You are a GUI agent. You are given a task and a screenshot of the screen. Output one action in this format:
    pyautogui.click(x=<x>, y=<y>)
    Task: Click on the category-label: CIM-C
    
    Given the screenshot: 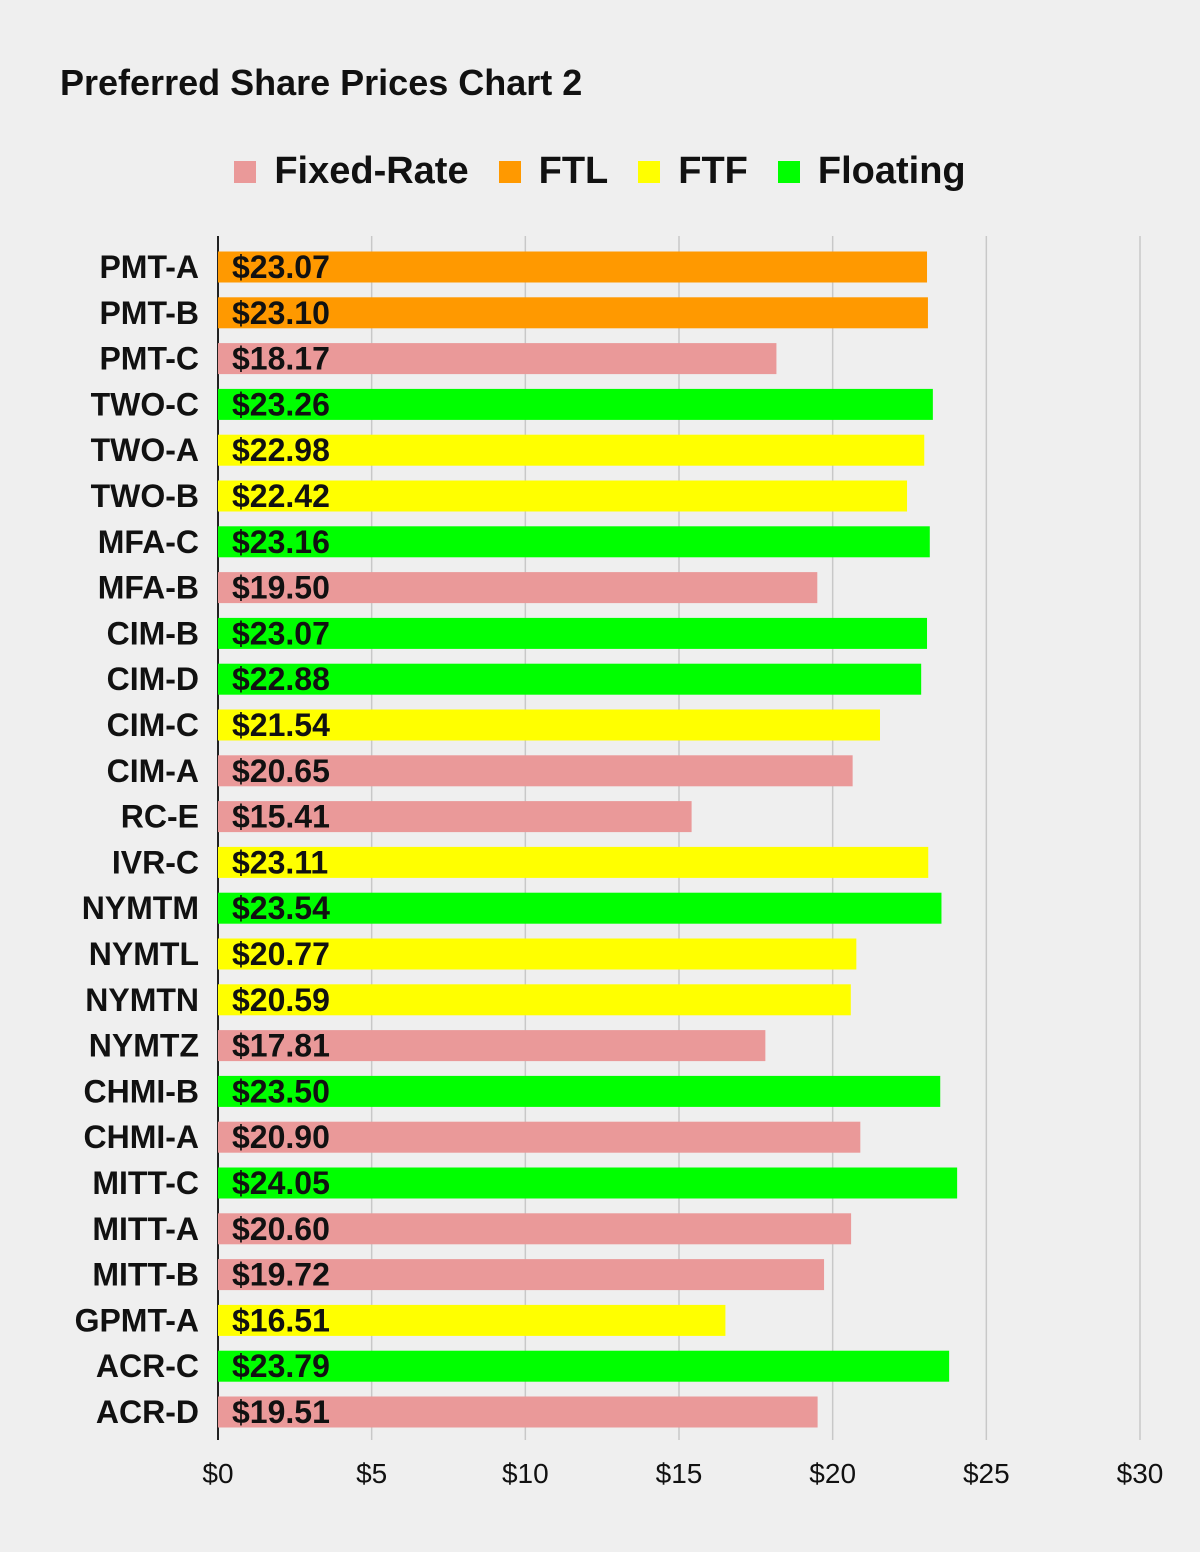 What is the action you would take?
    pyautogui.click(x=153, y=725)
    